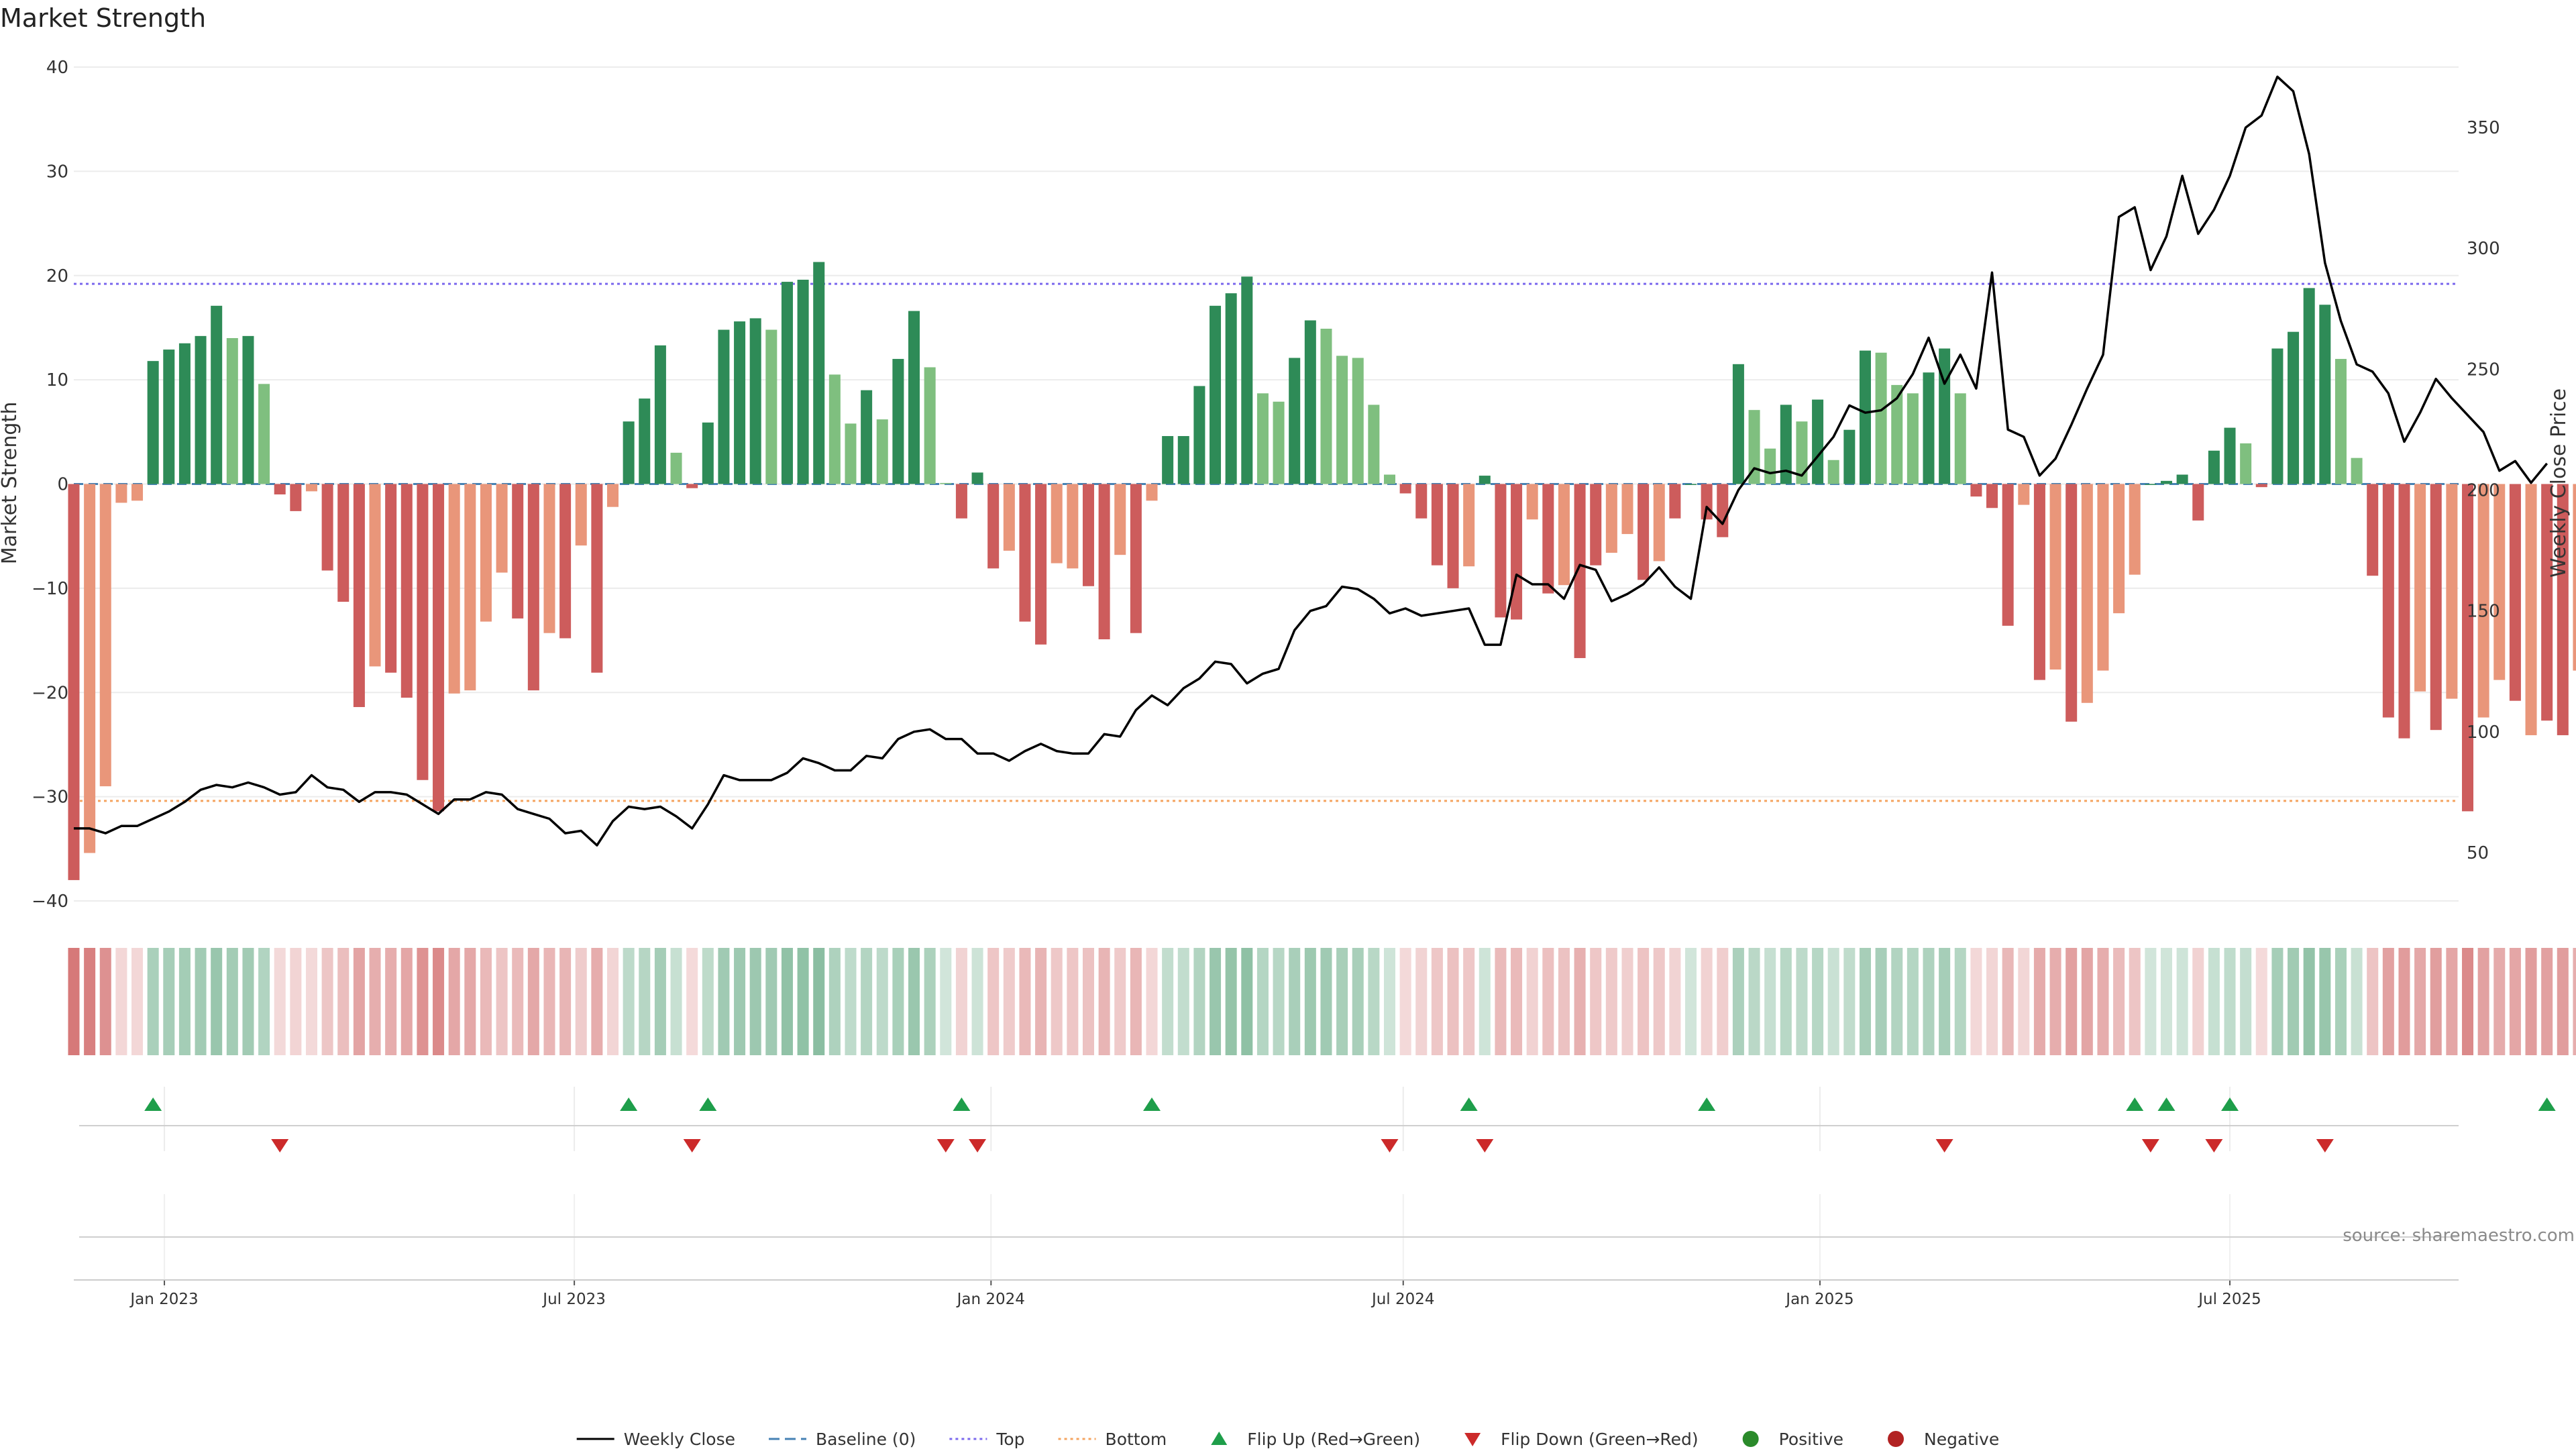 The width and height of the screenshot is (2576, 1449). I want to click on legend-flip-up-icon, so click(1219, 1438).